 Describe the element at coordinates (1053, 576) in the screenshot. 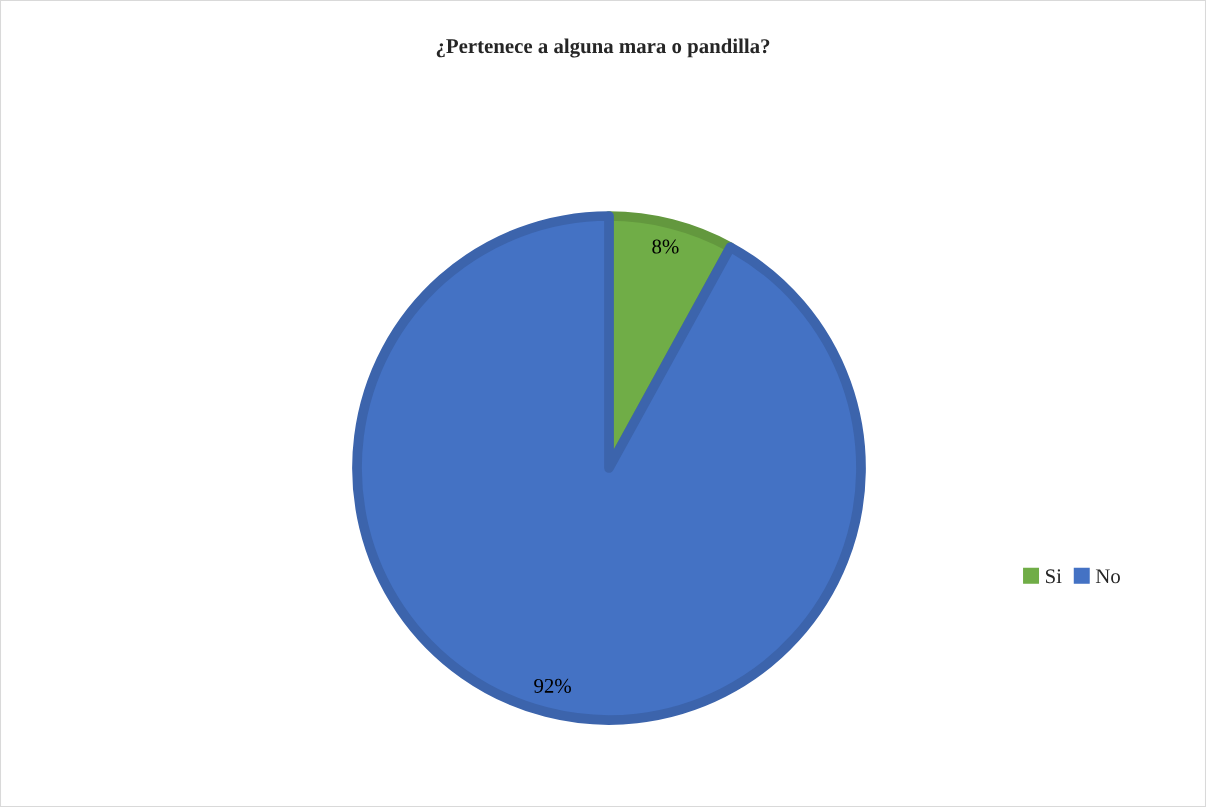

I see `legend-label: Si` at that location.